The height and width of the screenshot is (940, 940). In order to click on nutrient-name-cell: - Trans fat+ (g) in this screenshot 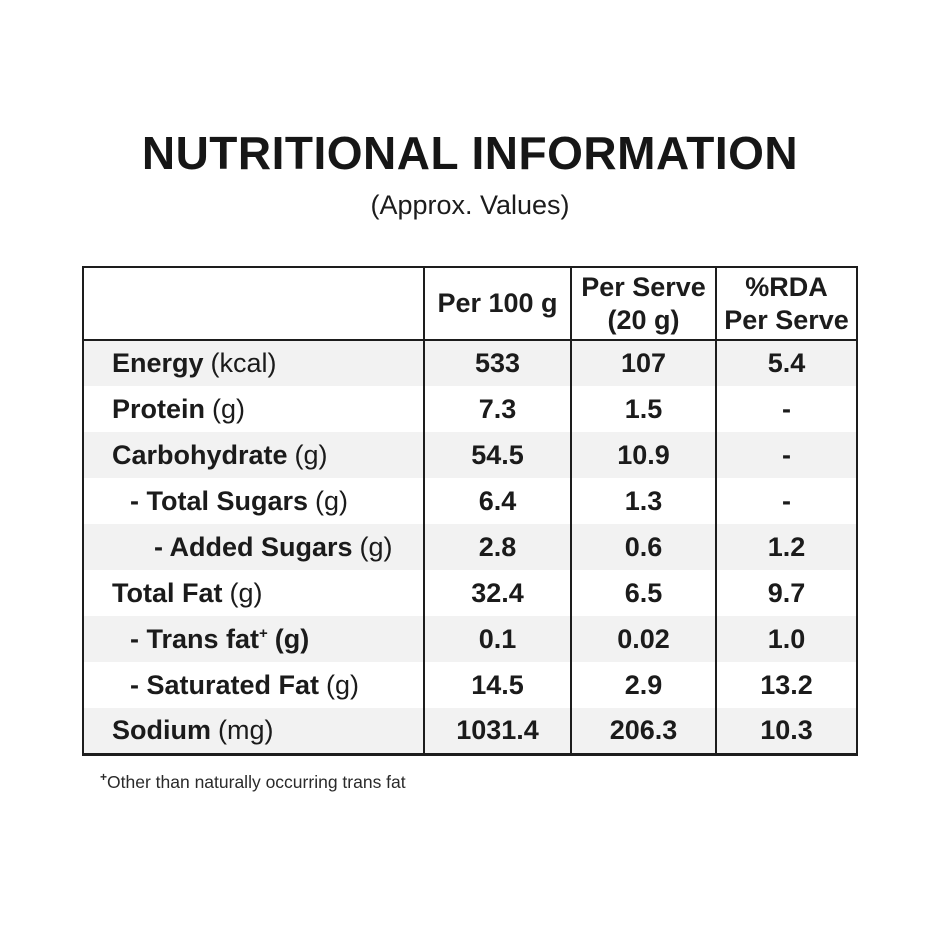, I will do `click(253, 639)`.